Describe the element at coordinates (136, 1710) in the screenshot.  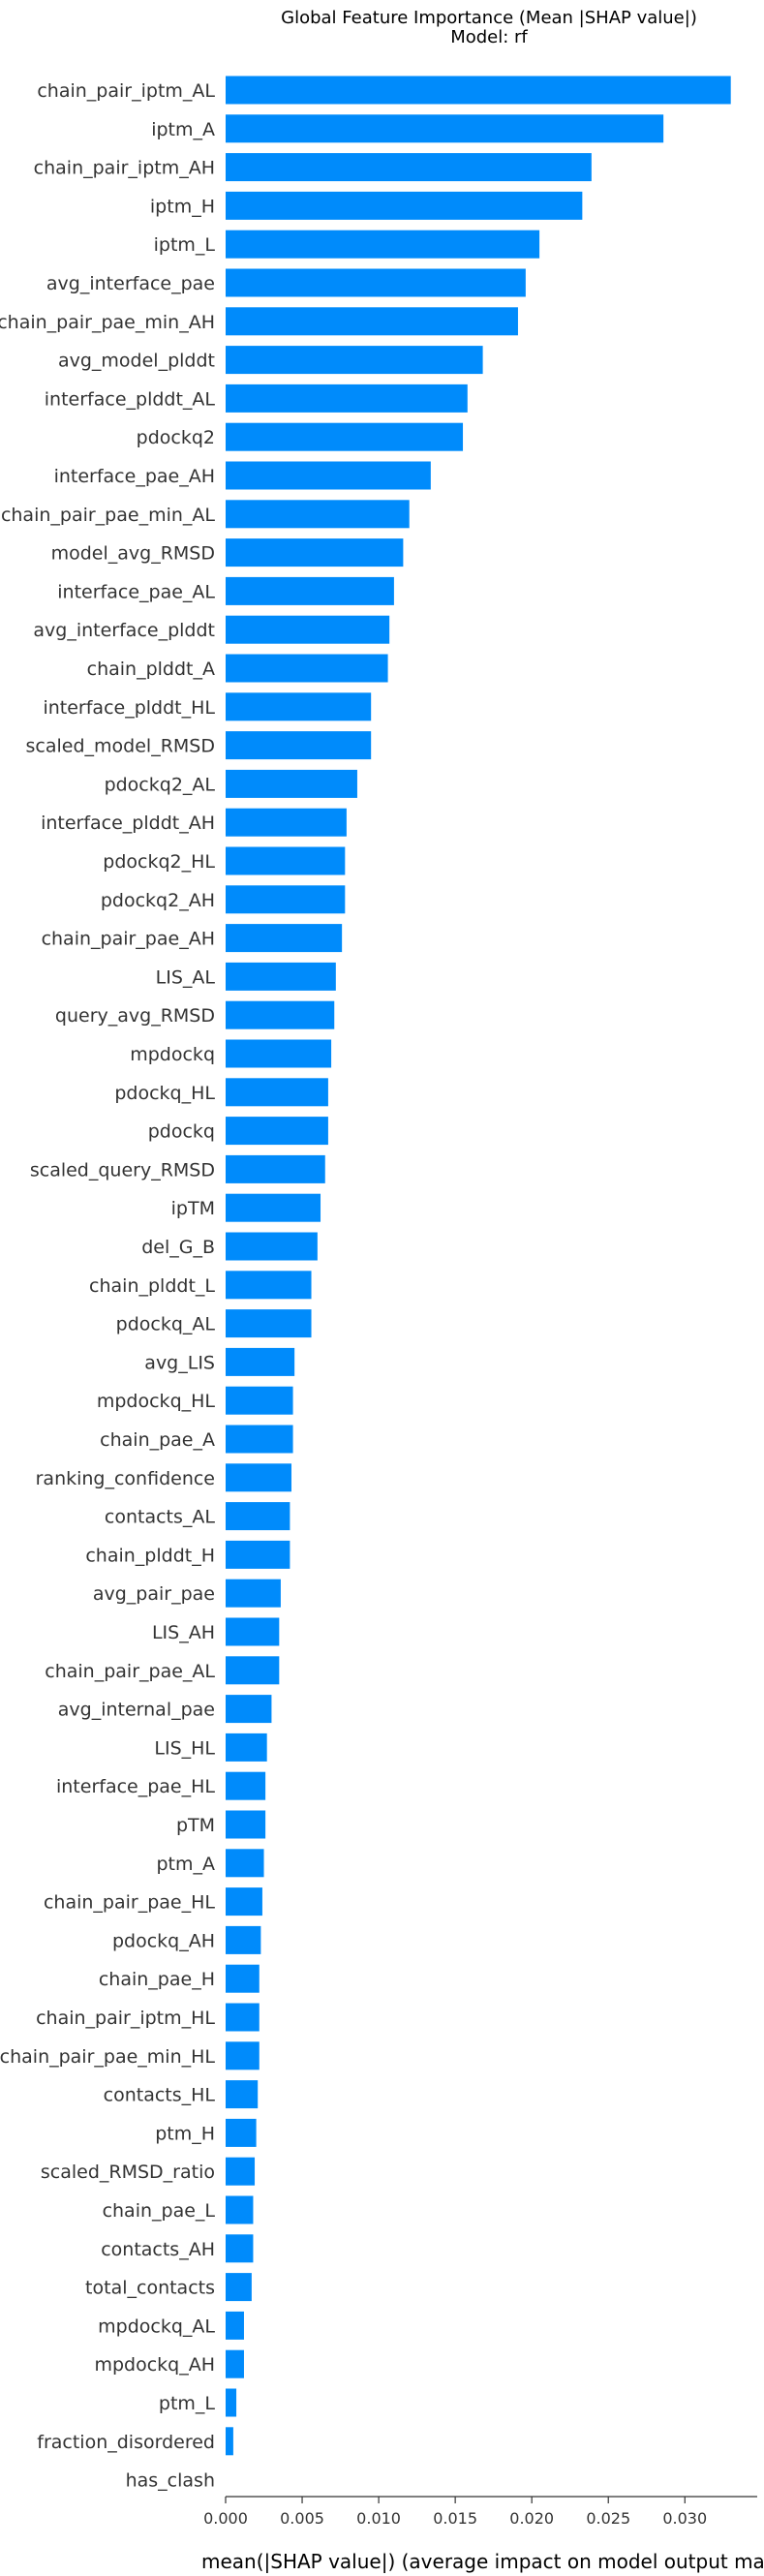
I see `category-label: avg_internal_pae` at that location.